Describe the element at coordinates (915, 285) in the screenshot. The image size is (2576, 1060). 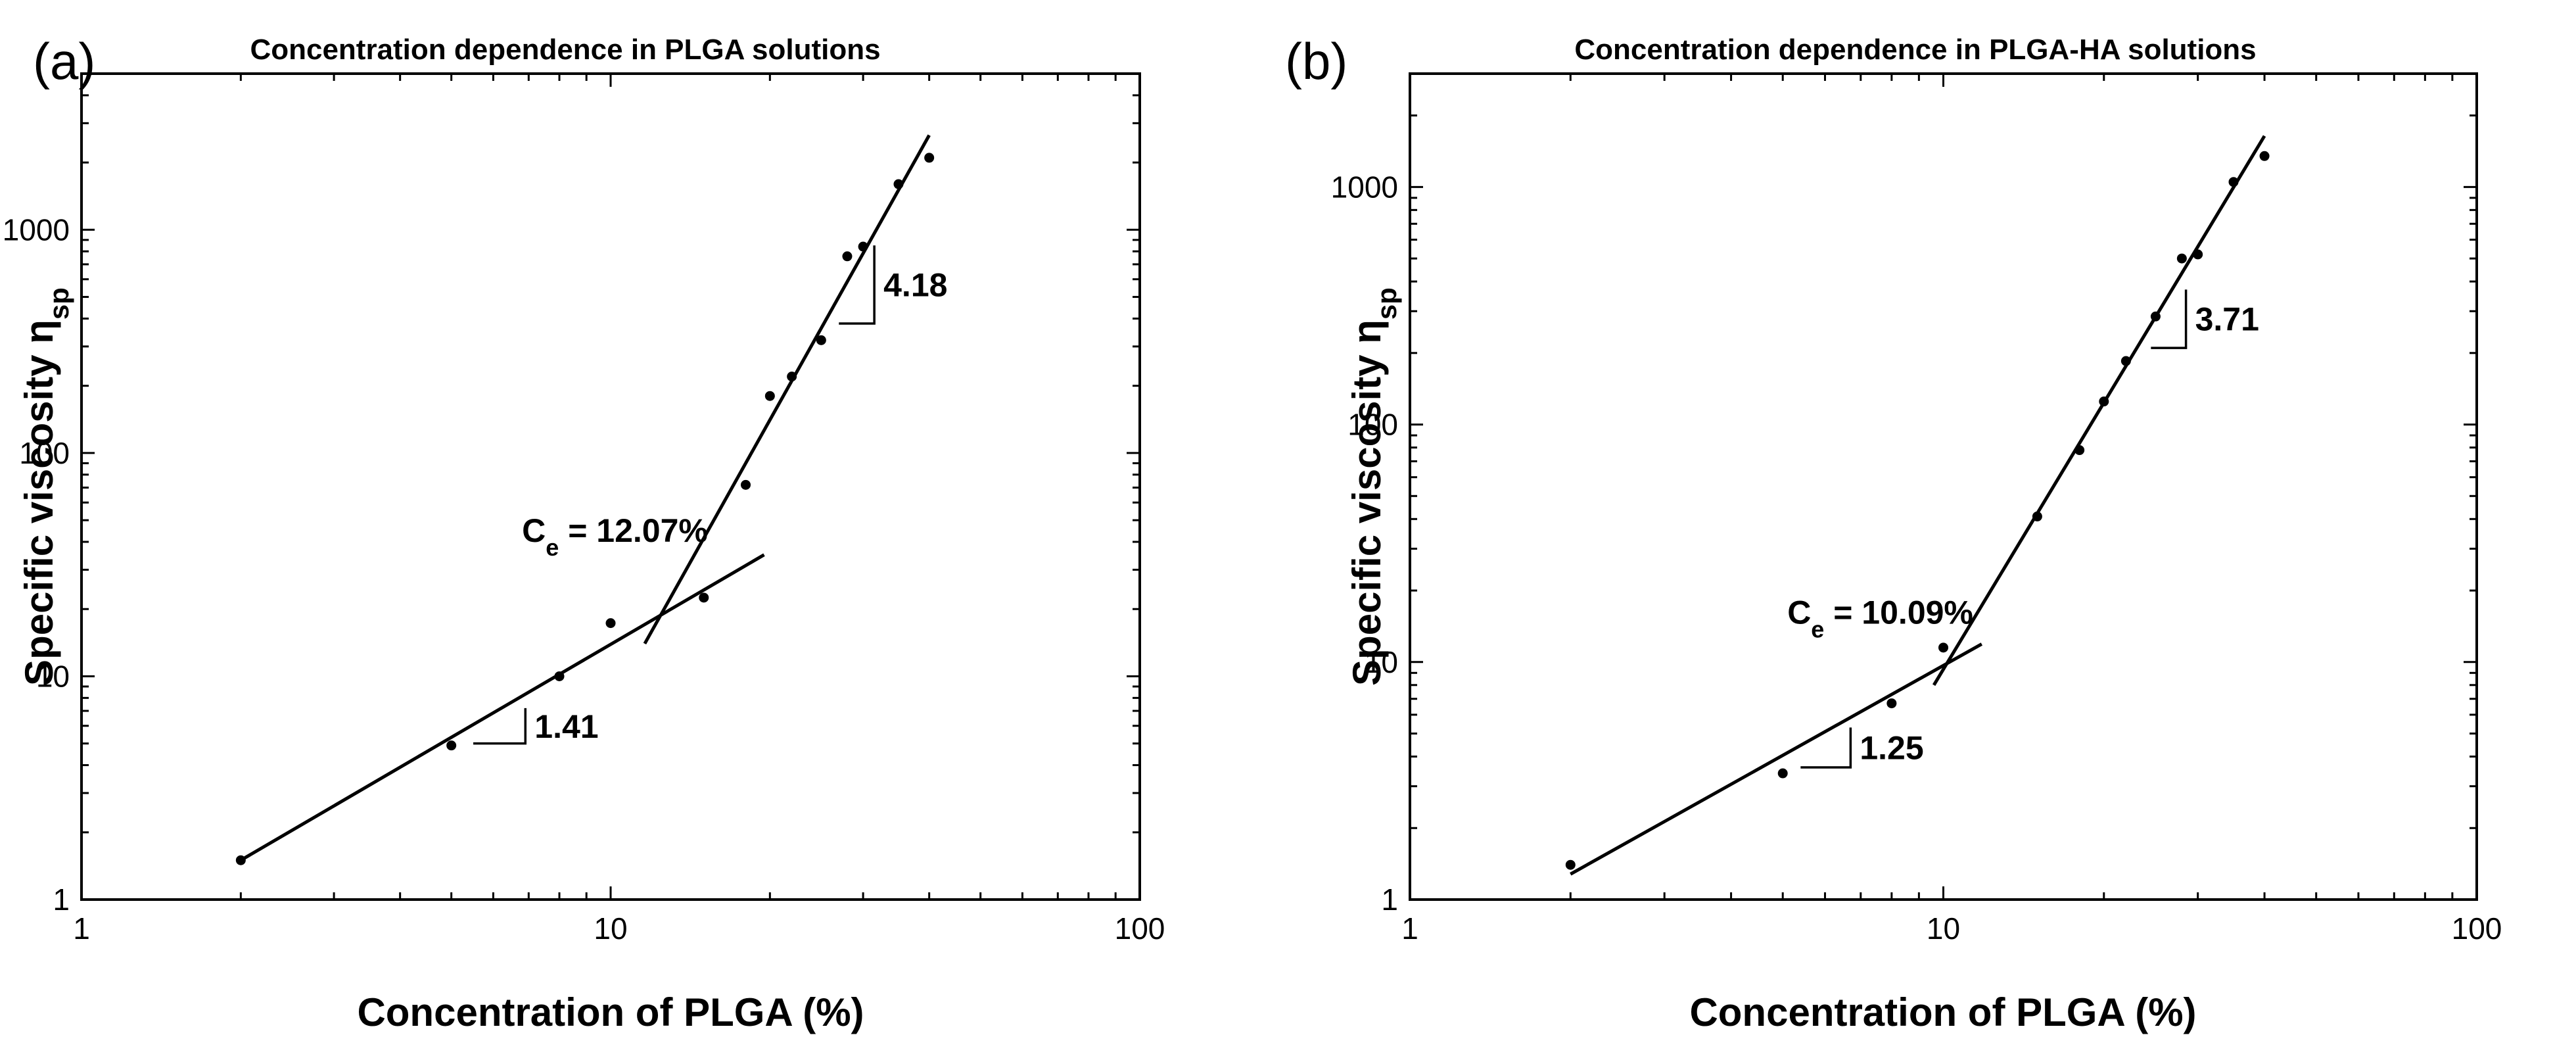
I see `slope-label: 4.18` at that location.